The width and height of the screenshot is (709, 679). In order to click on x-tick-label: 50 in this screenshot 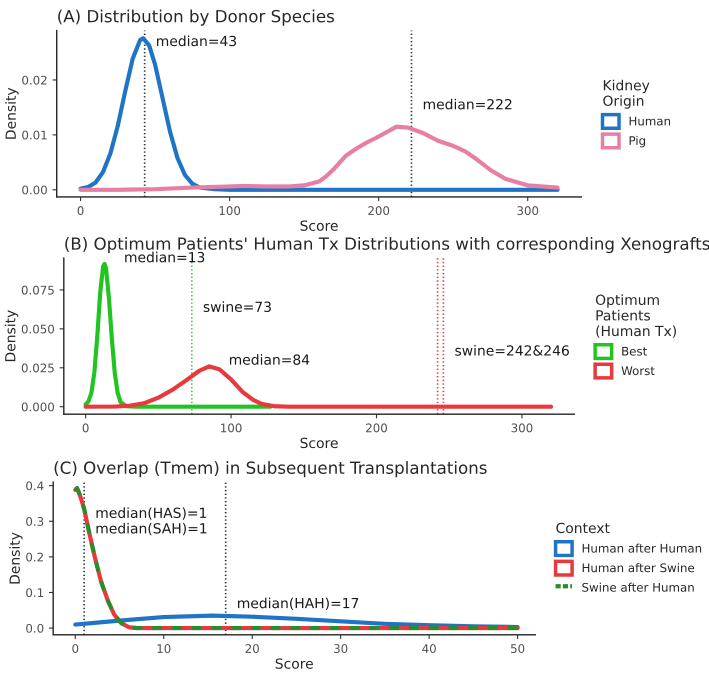, I will do `click(517, 649)`.